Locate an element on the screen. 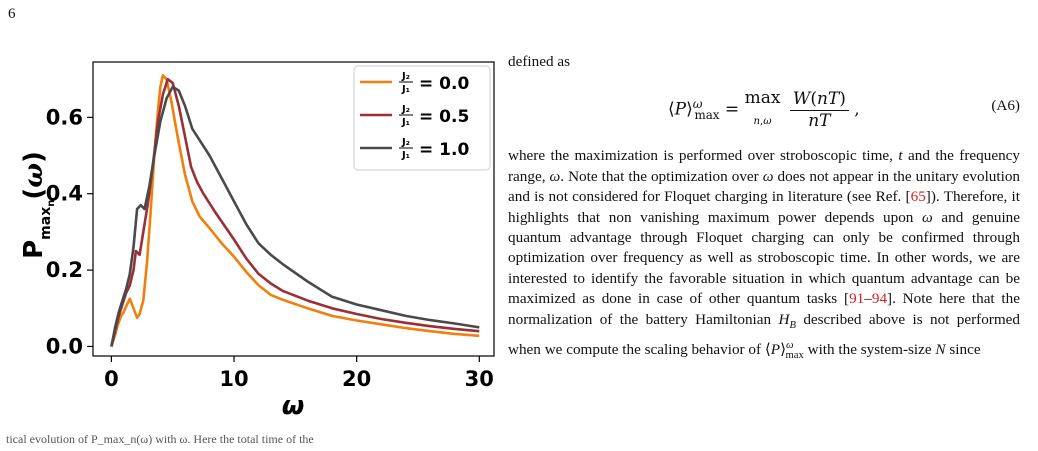 This screenshot has width=1038, height=451. equation-body: ⟨P⟩ωmax = max n,ω W(nT) nT , is located at coordinates (764, 109).